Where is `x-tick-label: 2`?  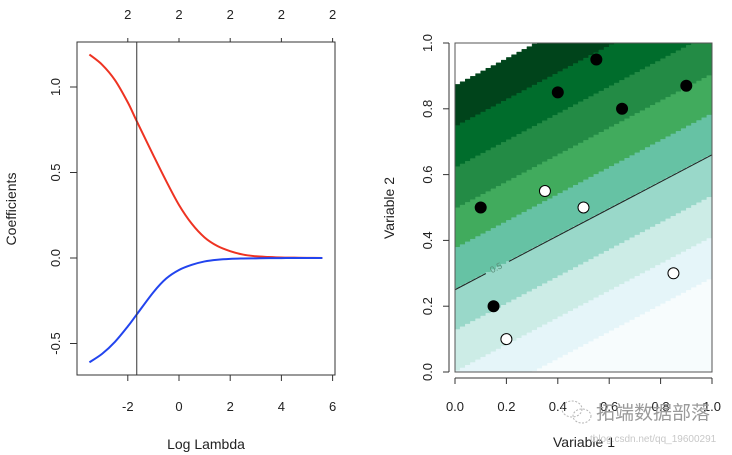
x-tick-label: 2 is located at coordinates (230, 406).